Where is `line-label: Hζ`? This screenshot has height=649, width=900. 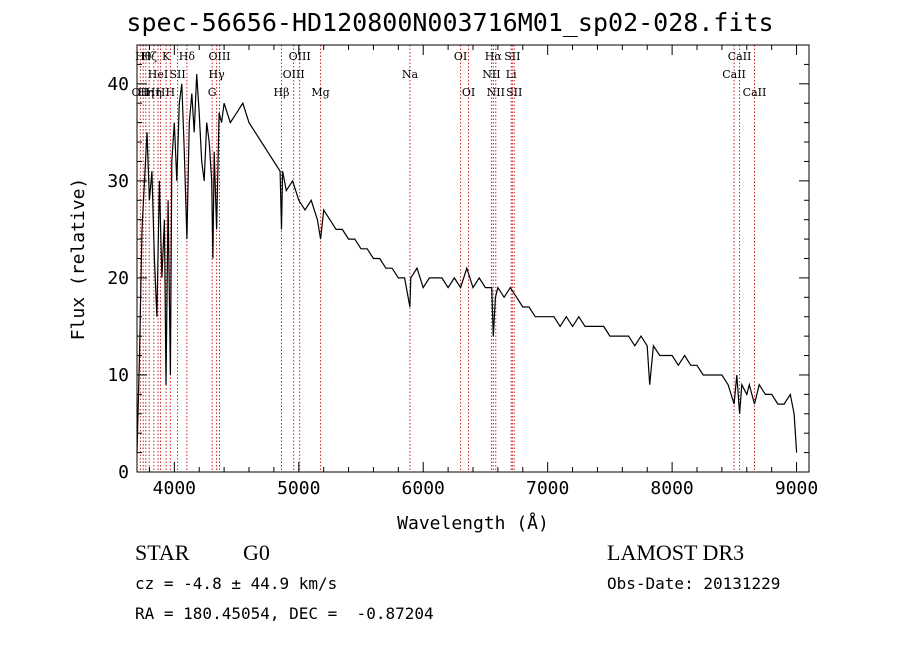
line-label: Hζ is located at coordinates (149, 56).